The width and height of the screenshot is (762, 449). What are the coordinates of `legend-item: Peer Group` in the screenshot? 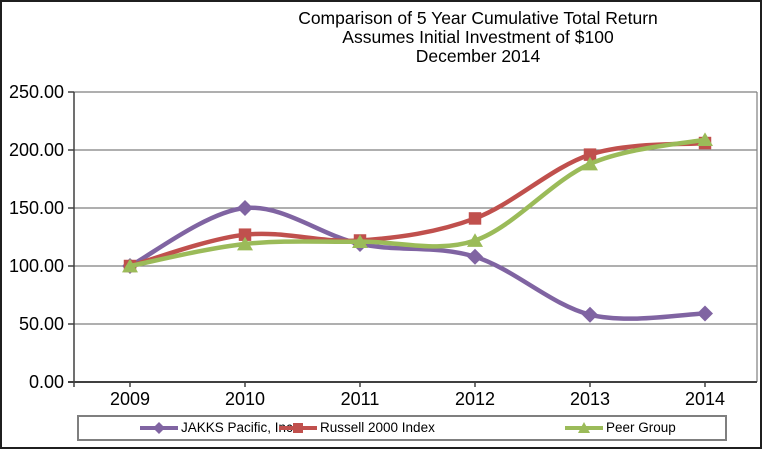 It's located at (620, 428).